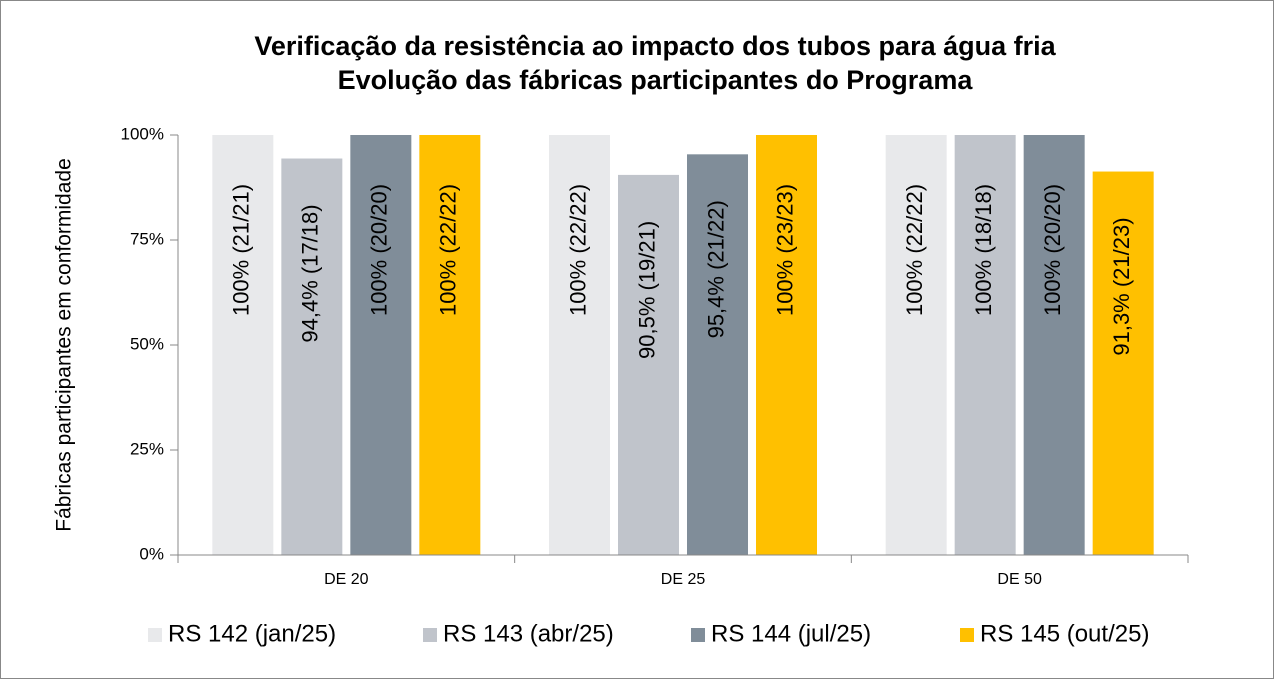 This screenshot has width=1274, height=679. Describe the element at coordinates (646, 290) in the screenshot. I see `data-label: 90,5% (19/21)` at that location.